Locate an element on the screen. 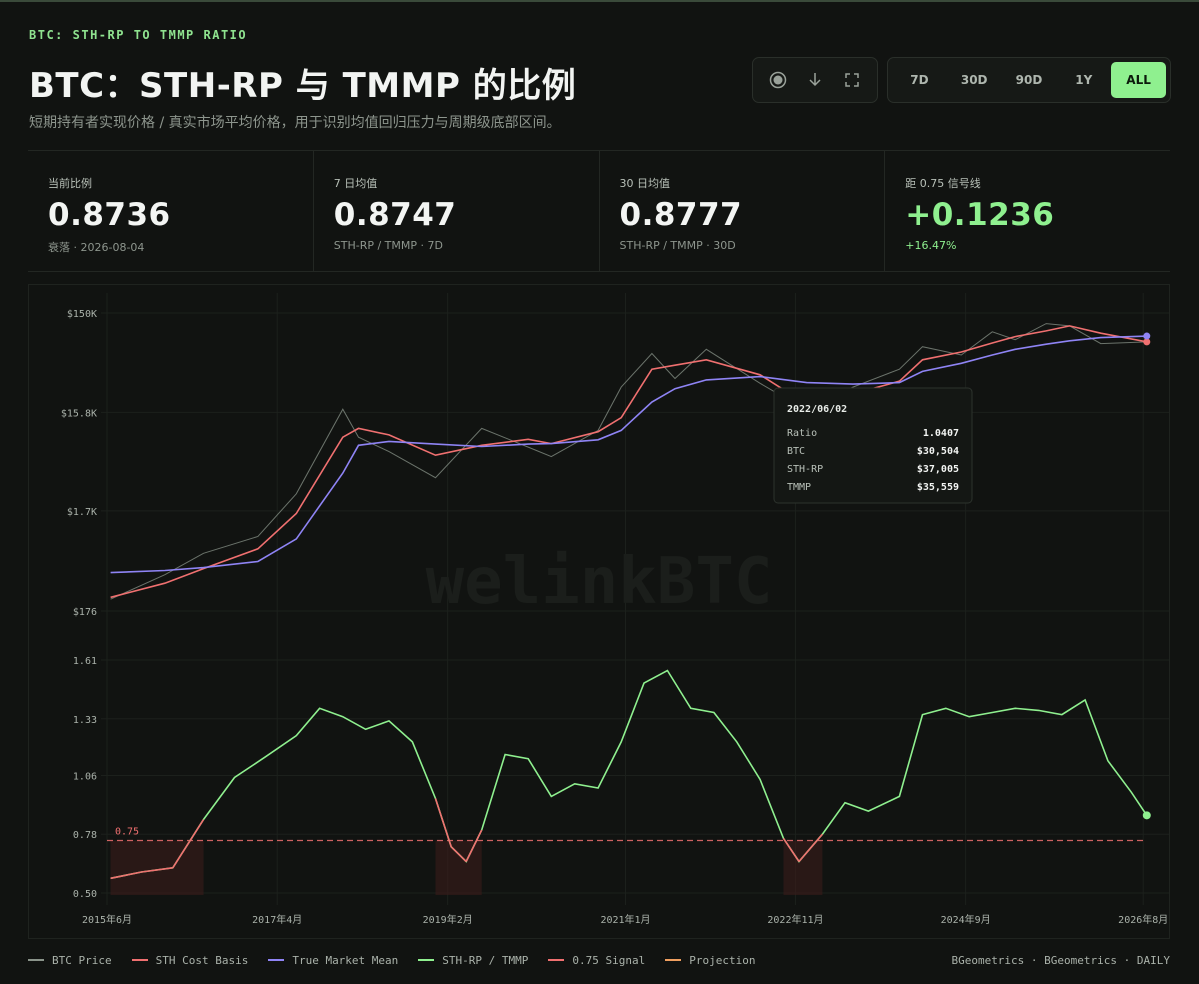  range-90d-button: 90D is located at coordinates (1029, 80).